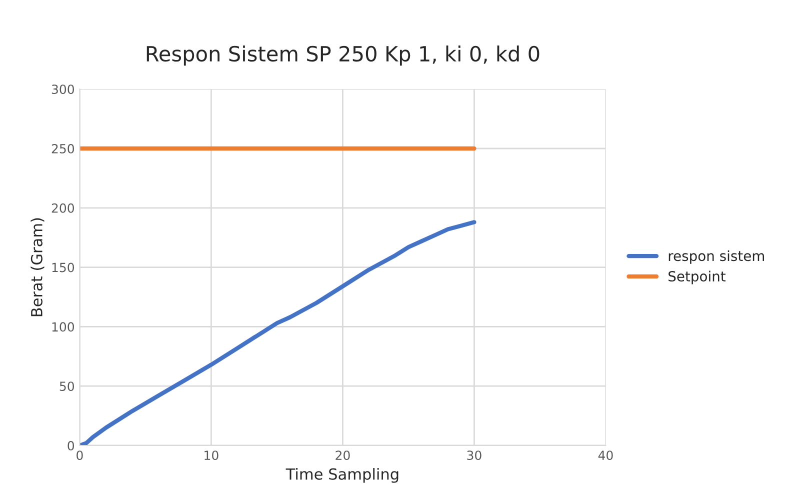 The height and width of the screenshot is (495, 797). What do you see at coordinates (605, 455) in the screenshot?
I see `x-tick-label: 40` at bounding box center [605, 455].